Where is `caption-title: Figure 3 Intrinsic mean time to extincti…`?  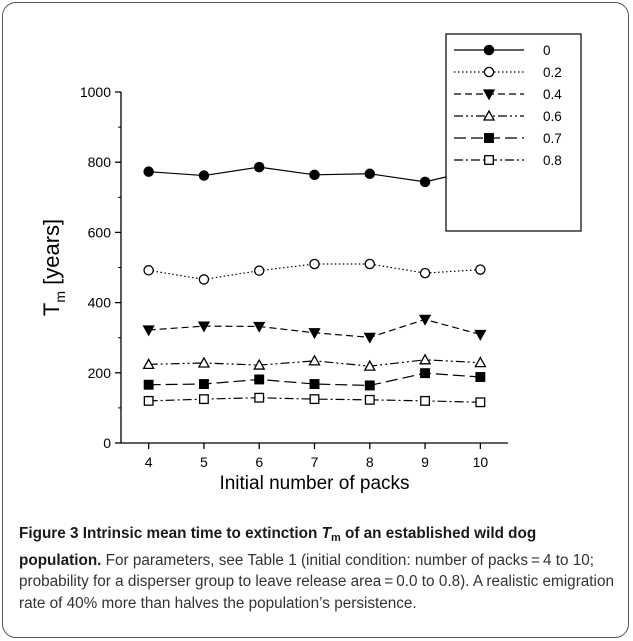
caption-title: Figure 3 Intrinsic mean time to extincti… is located at coordinates (278, 547).